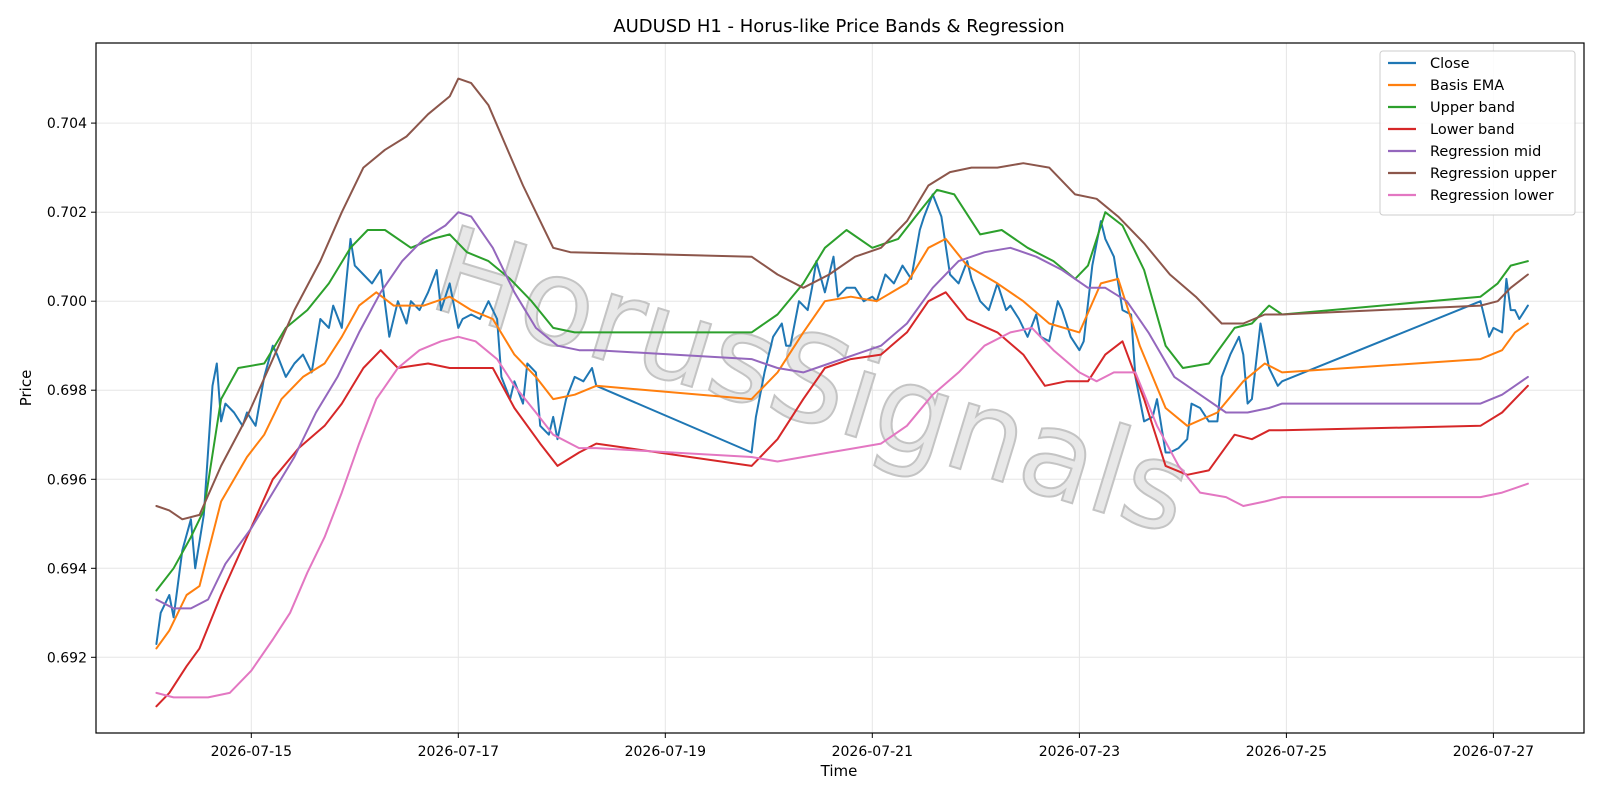 The image size is (1600, 800). I want to click on legend-box, so click(1477, 133).